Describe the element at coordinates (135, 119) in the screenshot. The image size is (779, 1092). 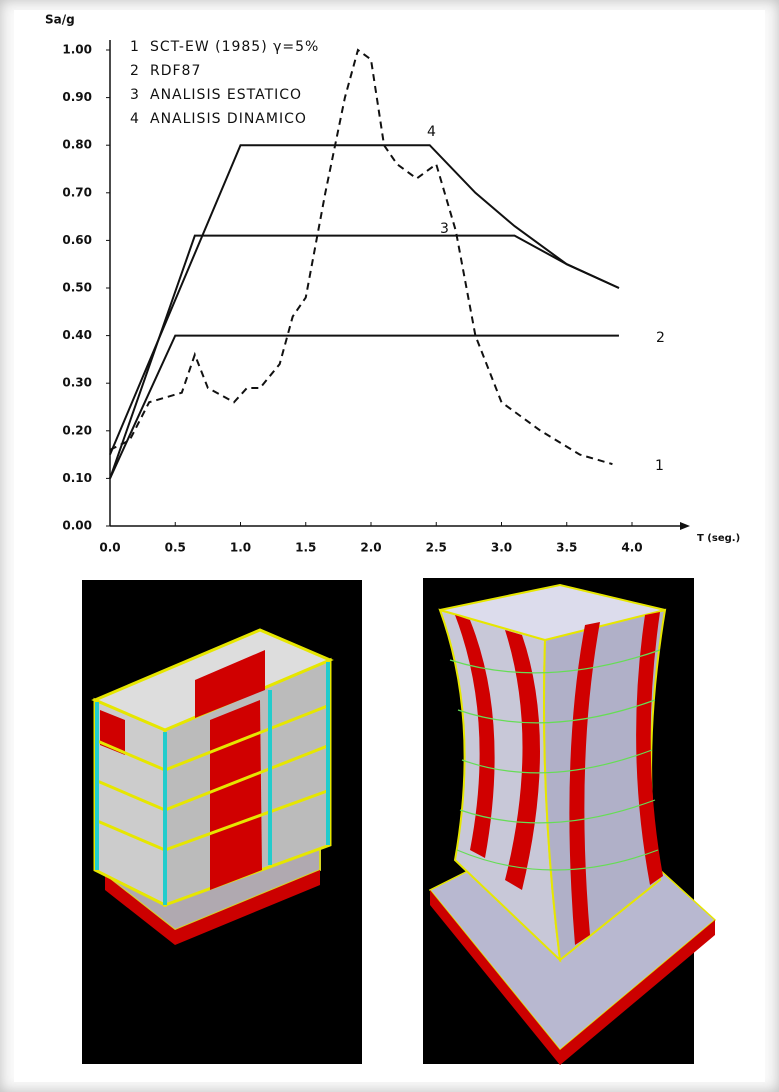
I see `legend-number: 4` at that location.